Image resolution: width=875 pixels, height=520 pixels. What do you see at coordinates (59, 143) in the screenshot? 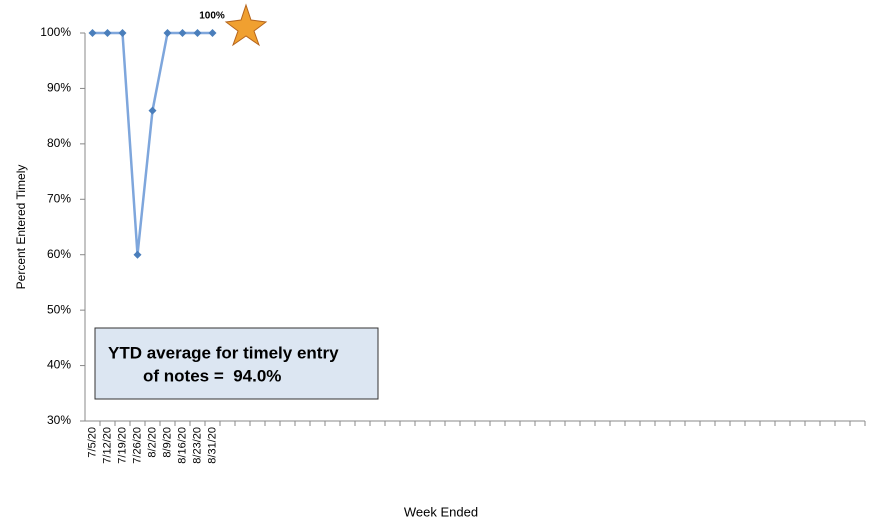
I see `y-tick-label: 80%` at bounding box center [59, 143].